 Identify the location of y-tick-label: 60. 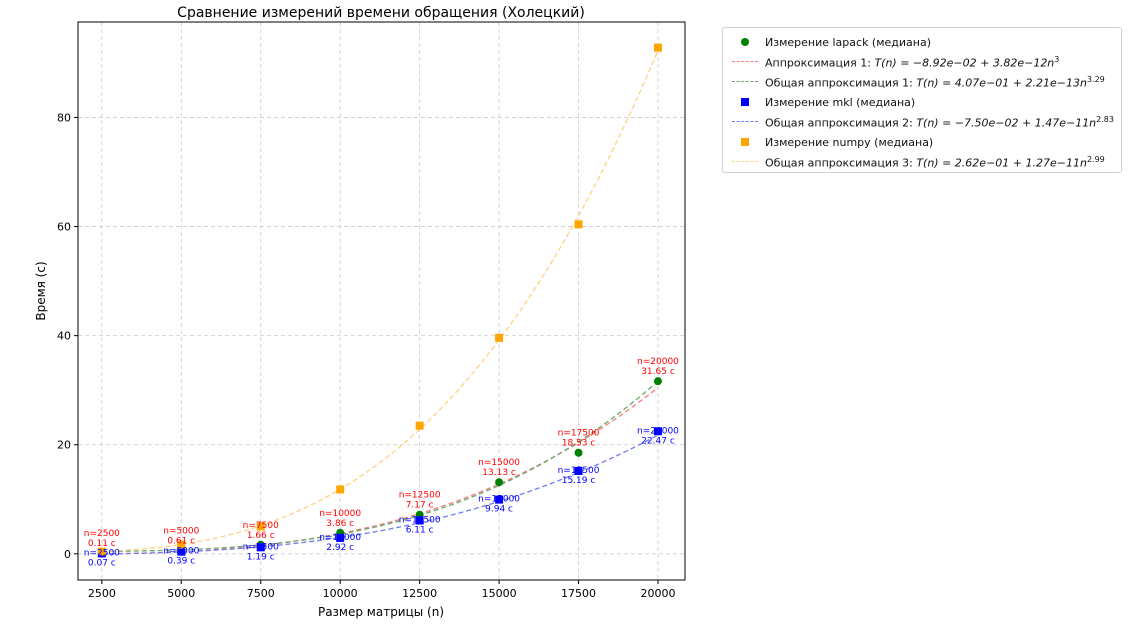
(64, 227).